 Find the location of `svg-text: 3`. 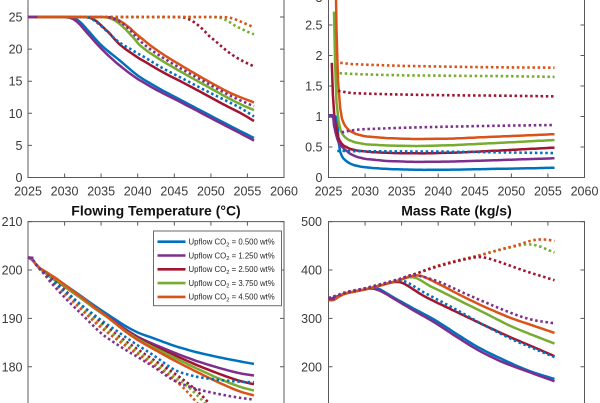

svg-text: 3 is located at coordinates (319, 2).